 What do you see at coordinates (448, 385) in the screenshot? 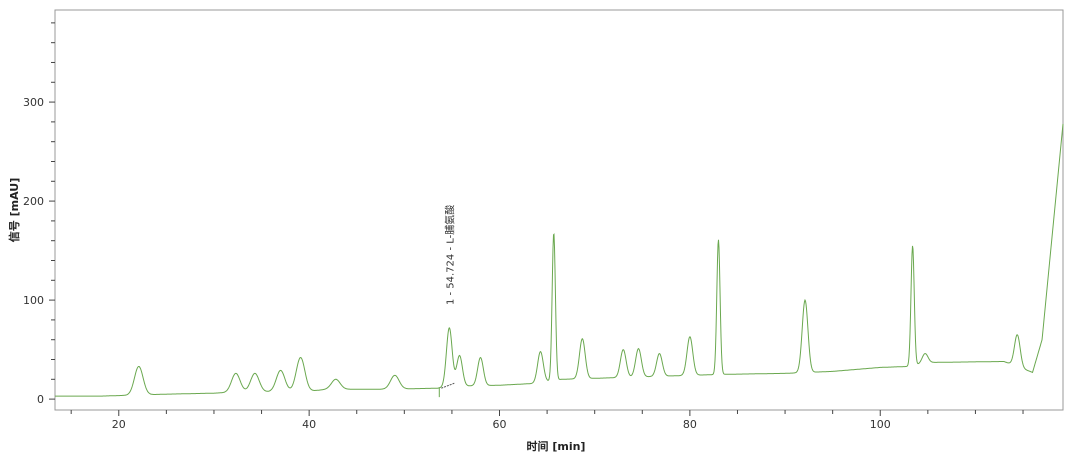
I see `integration-baseline` at bounding box center [448, 385].